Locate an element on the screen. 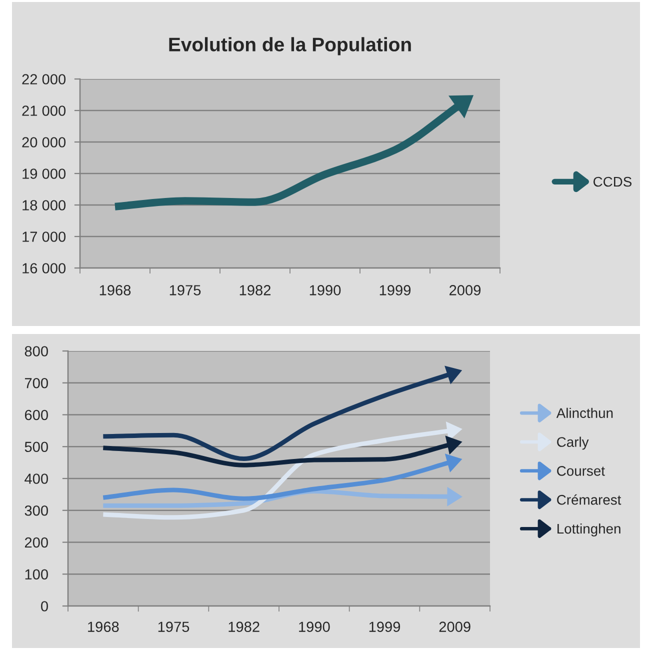  y-tick-label: 600 is located at coordinates (36, 415).